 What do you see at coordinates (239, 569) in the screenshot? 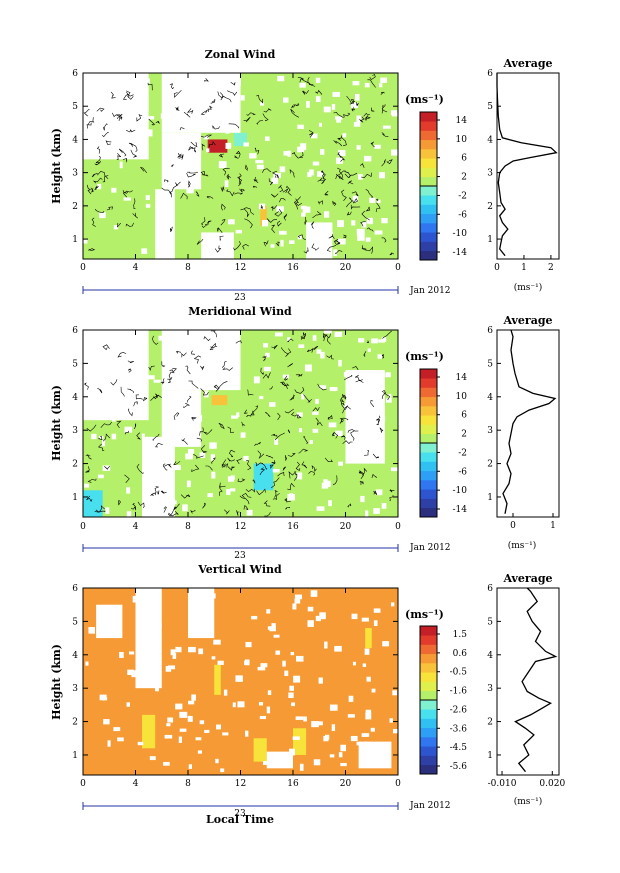
I see `panel-title: Vertical Wind` at bounding box center [239, 569].